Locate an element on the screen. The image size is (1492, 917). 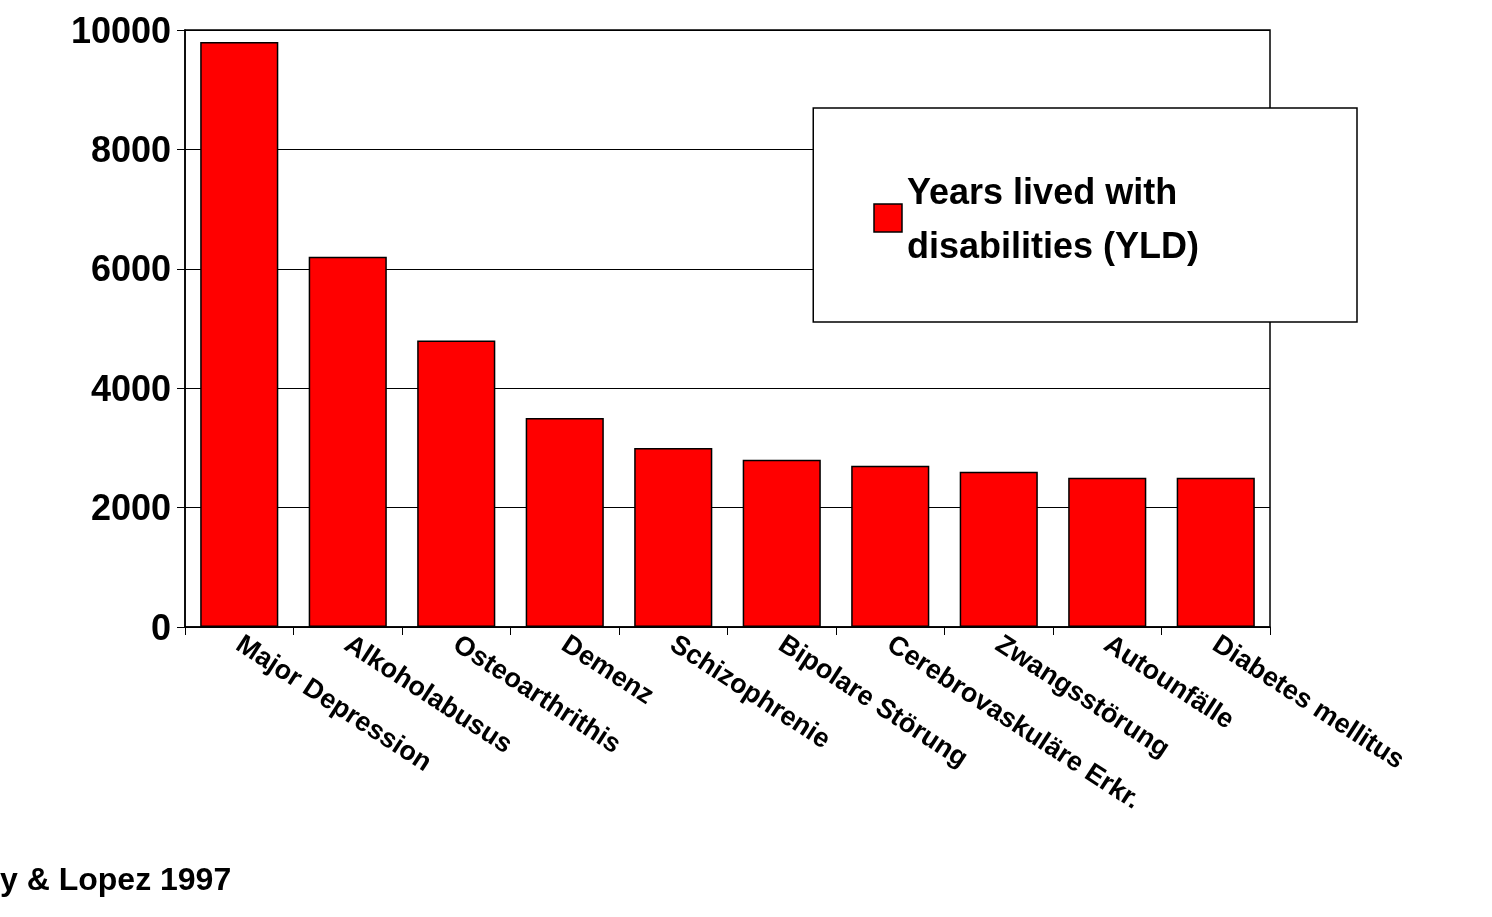
y-tick-label: 6000 is located at coordinates (130, 269).